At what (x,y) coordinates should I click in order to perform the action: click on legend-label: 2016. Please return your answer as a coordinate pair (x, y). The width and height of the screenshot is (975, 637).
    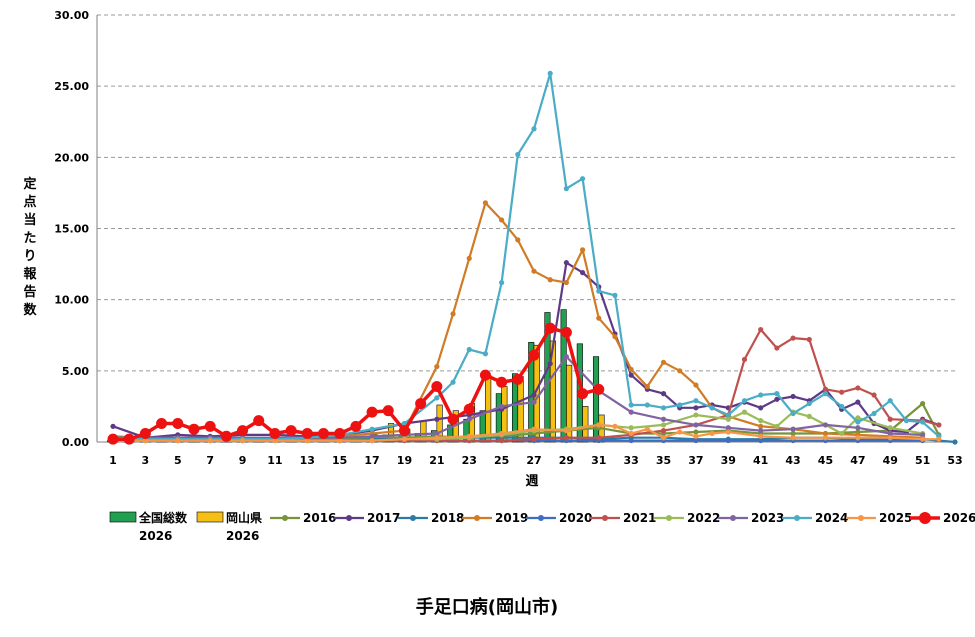
    Looking at the image, I should click on (319, 518).